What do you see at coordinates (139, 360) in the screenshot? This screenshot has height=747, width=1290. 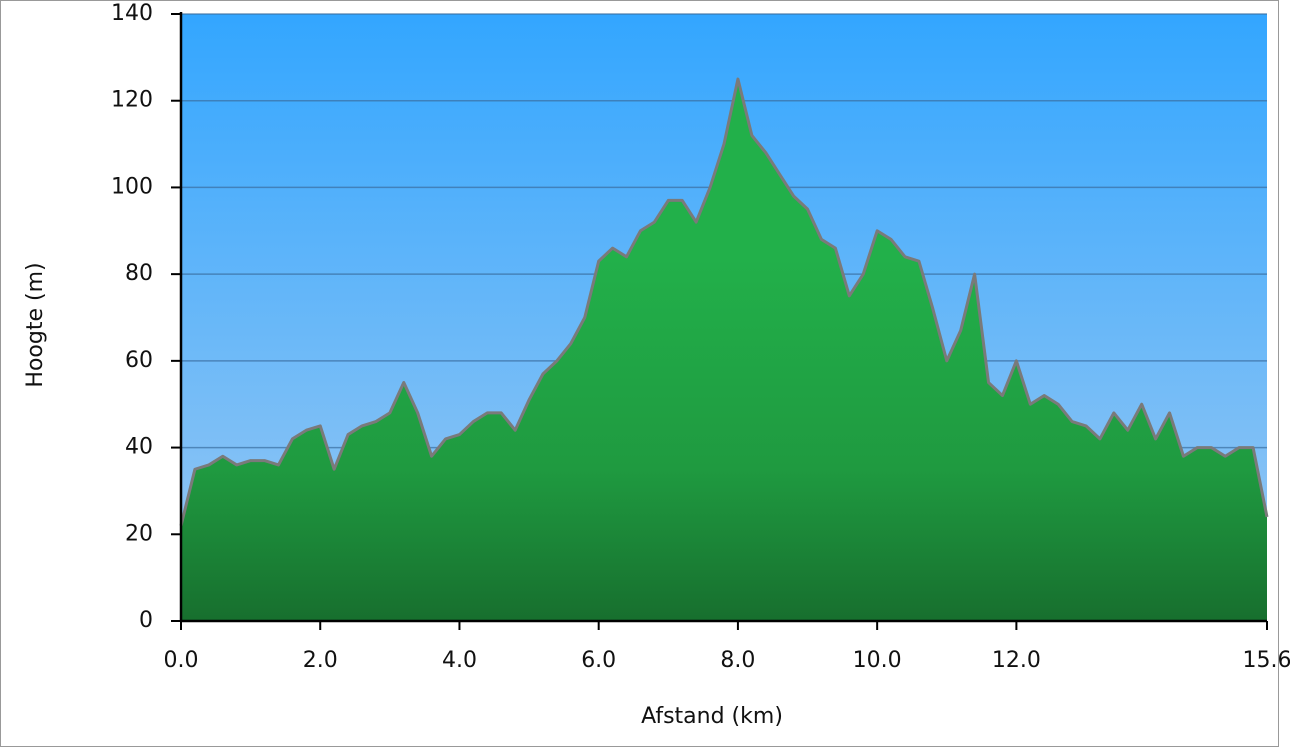 I see `y-tick-label: 60` at bounding box center [139, 360].